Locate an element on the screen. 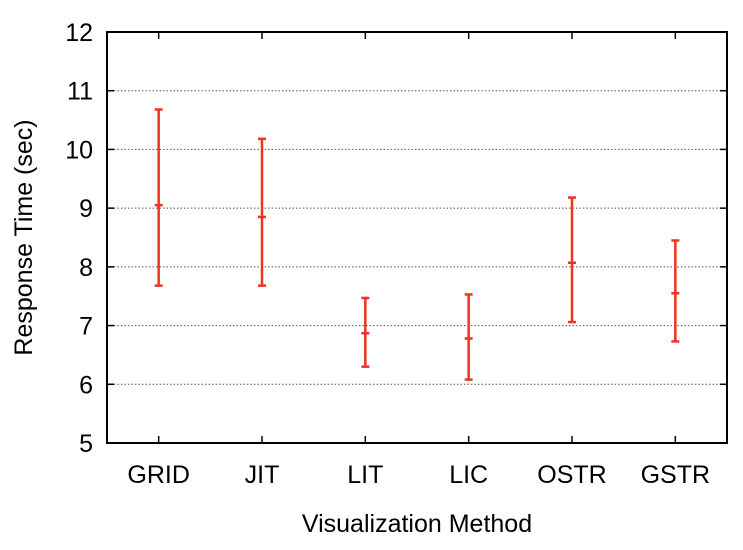  y-tick-label: 6 is located at coordinates (86, 385).